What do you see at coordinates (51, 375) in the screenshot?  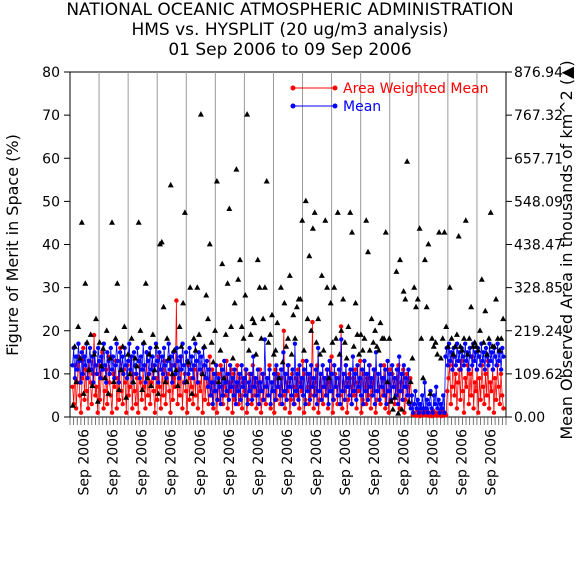 I see `y-tick-label: 10` at bounding box center [51, 375].